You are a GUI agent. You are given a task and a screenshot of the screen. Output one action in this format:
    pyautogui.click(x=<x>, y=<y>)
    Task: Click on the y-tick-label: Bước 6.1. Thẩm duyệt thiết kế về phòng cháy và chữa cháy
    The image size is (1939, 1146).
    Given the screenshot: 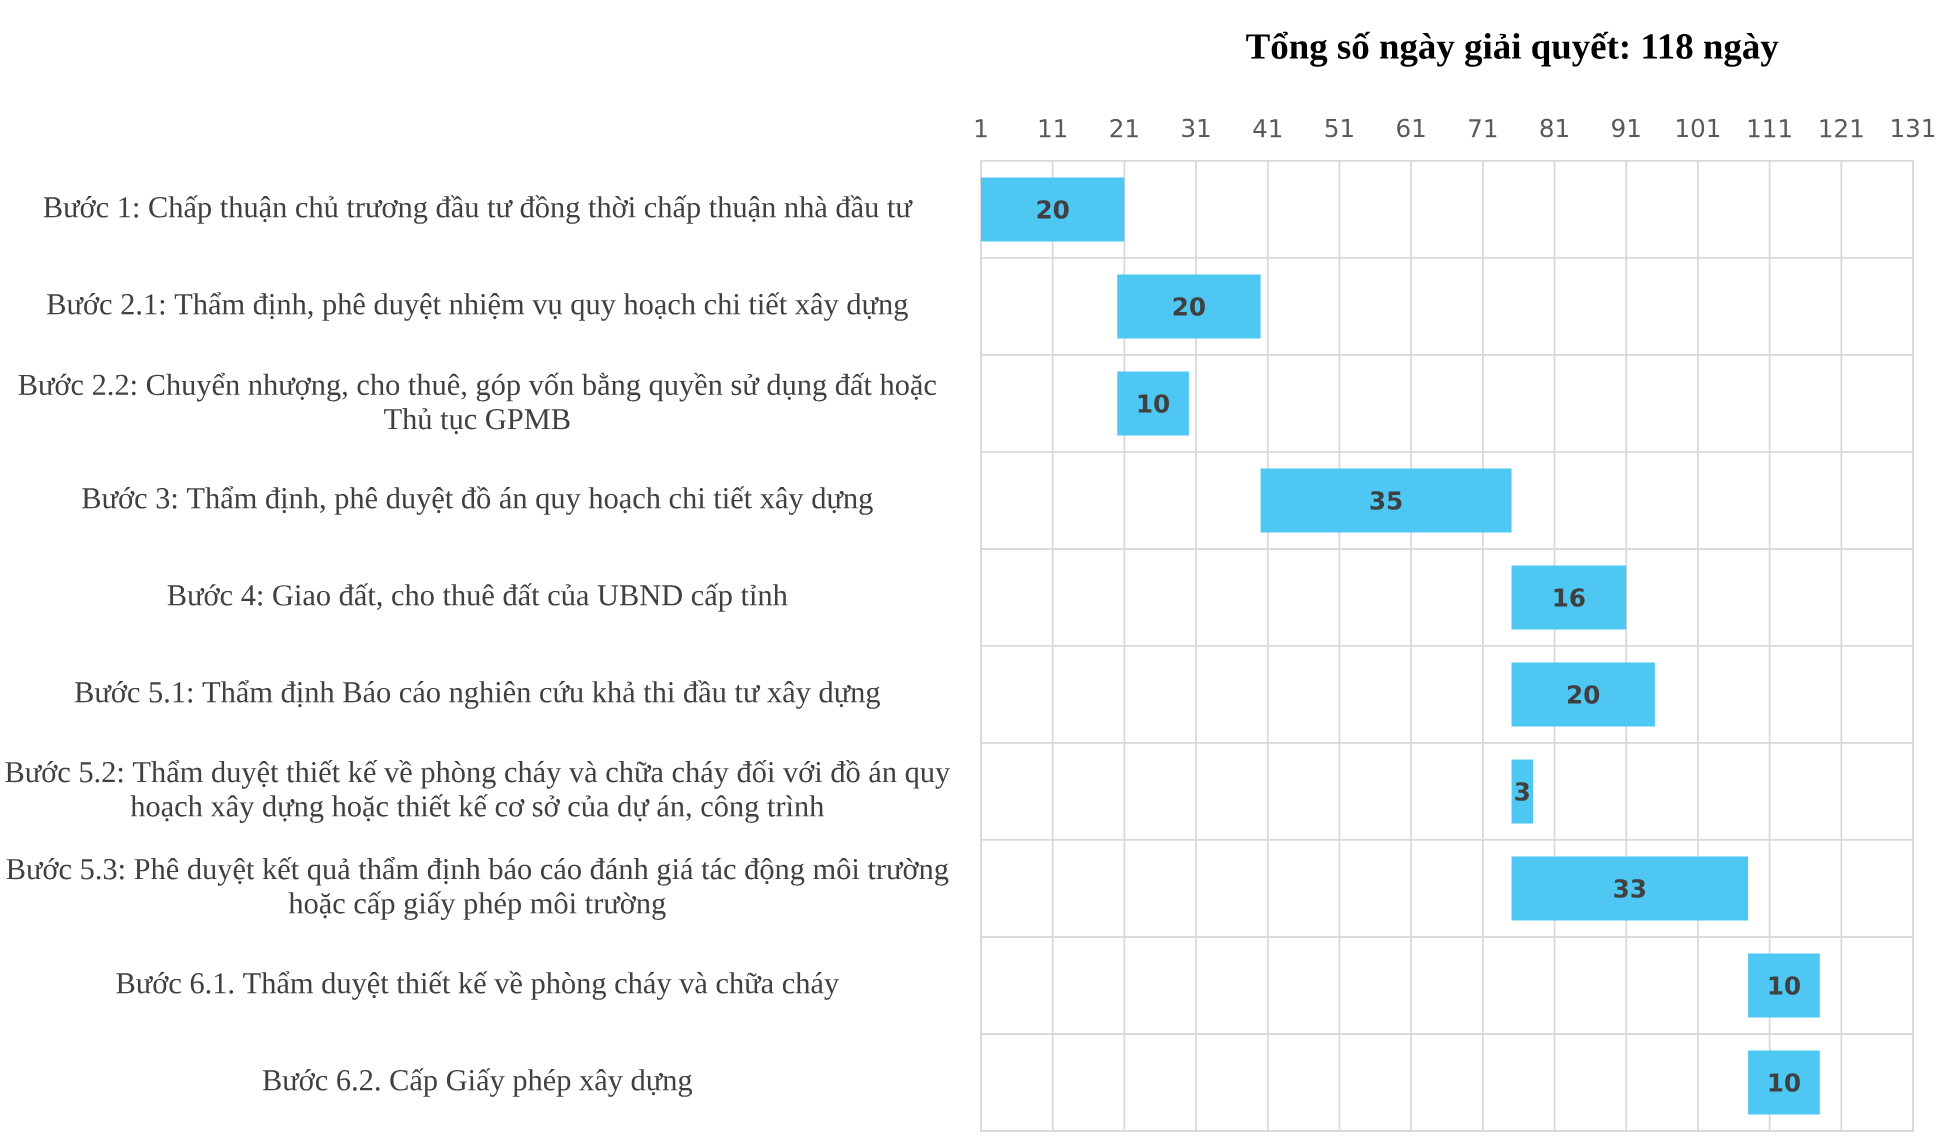 What is the action you would take?
    pyautogui.click(x=478, y=985)
    